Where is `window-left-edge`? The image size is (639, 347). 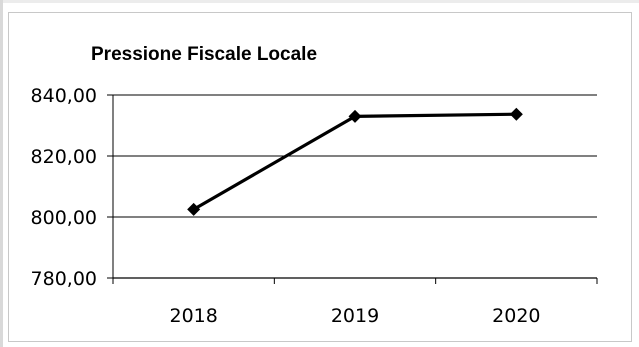 window-left-edge is located at coordinates (1, 173).